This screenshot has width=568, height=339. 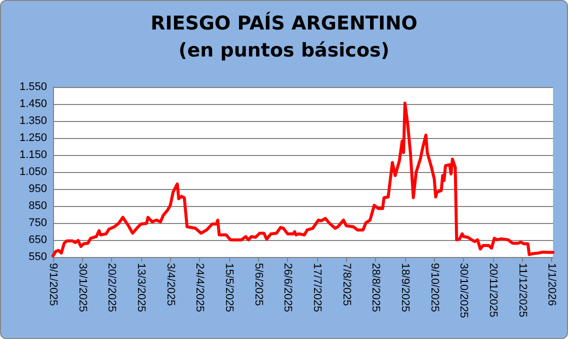 What do you see at coordinates (376, 287) in the screenshot?
I see `x-tick-label: 28/8/2025` at bounding box center [376, 287].